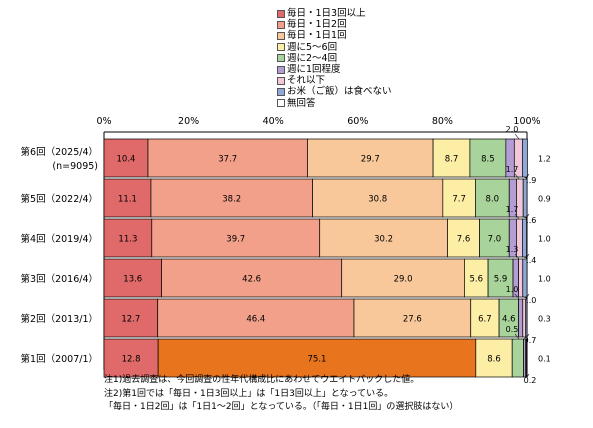  I want to click on data-label: 11.1, so click(127, 200).